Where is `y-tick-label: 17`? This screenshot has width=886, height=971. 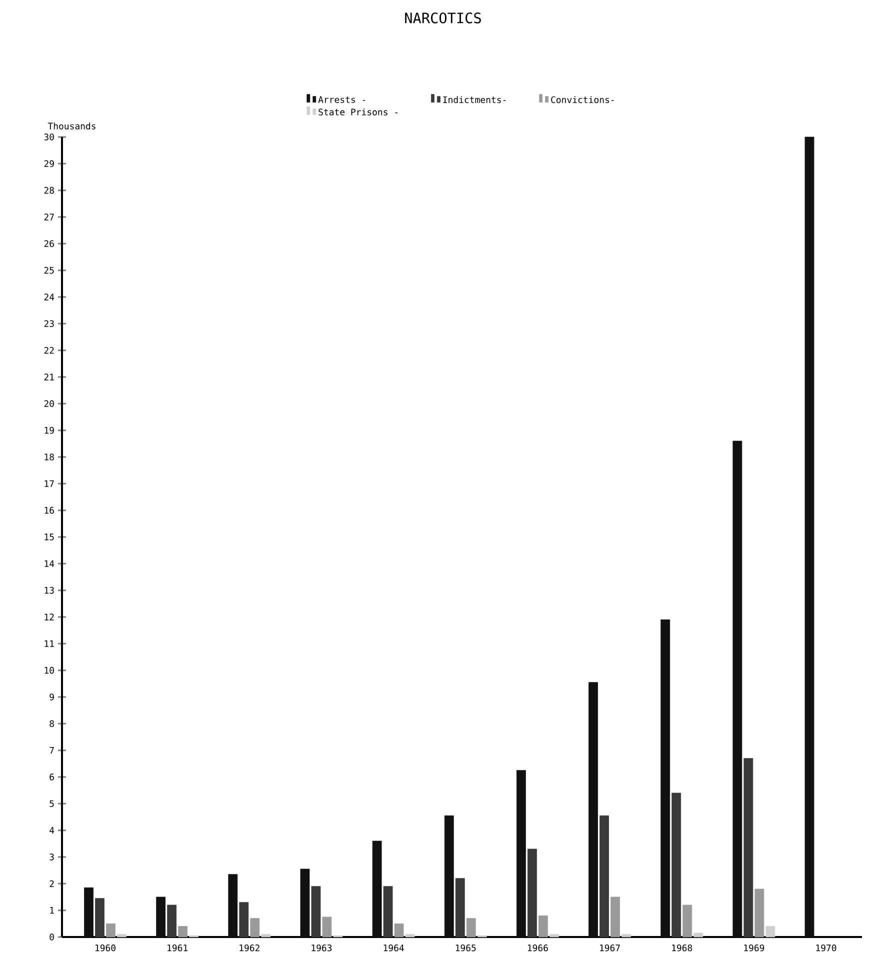 y-tick-label: 17 is located at coordinates (49, 483).